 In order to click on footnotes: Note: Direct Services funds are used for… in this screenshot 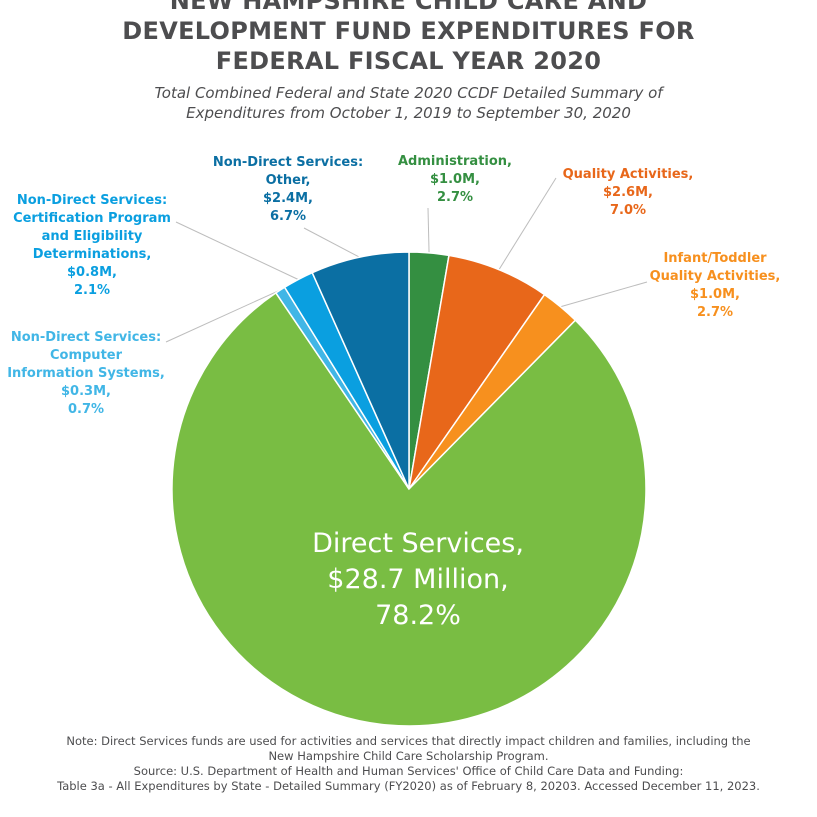, I will do `click(408, 764)`.